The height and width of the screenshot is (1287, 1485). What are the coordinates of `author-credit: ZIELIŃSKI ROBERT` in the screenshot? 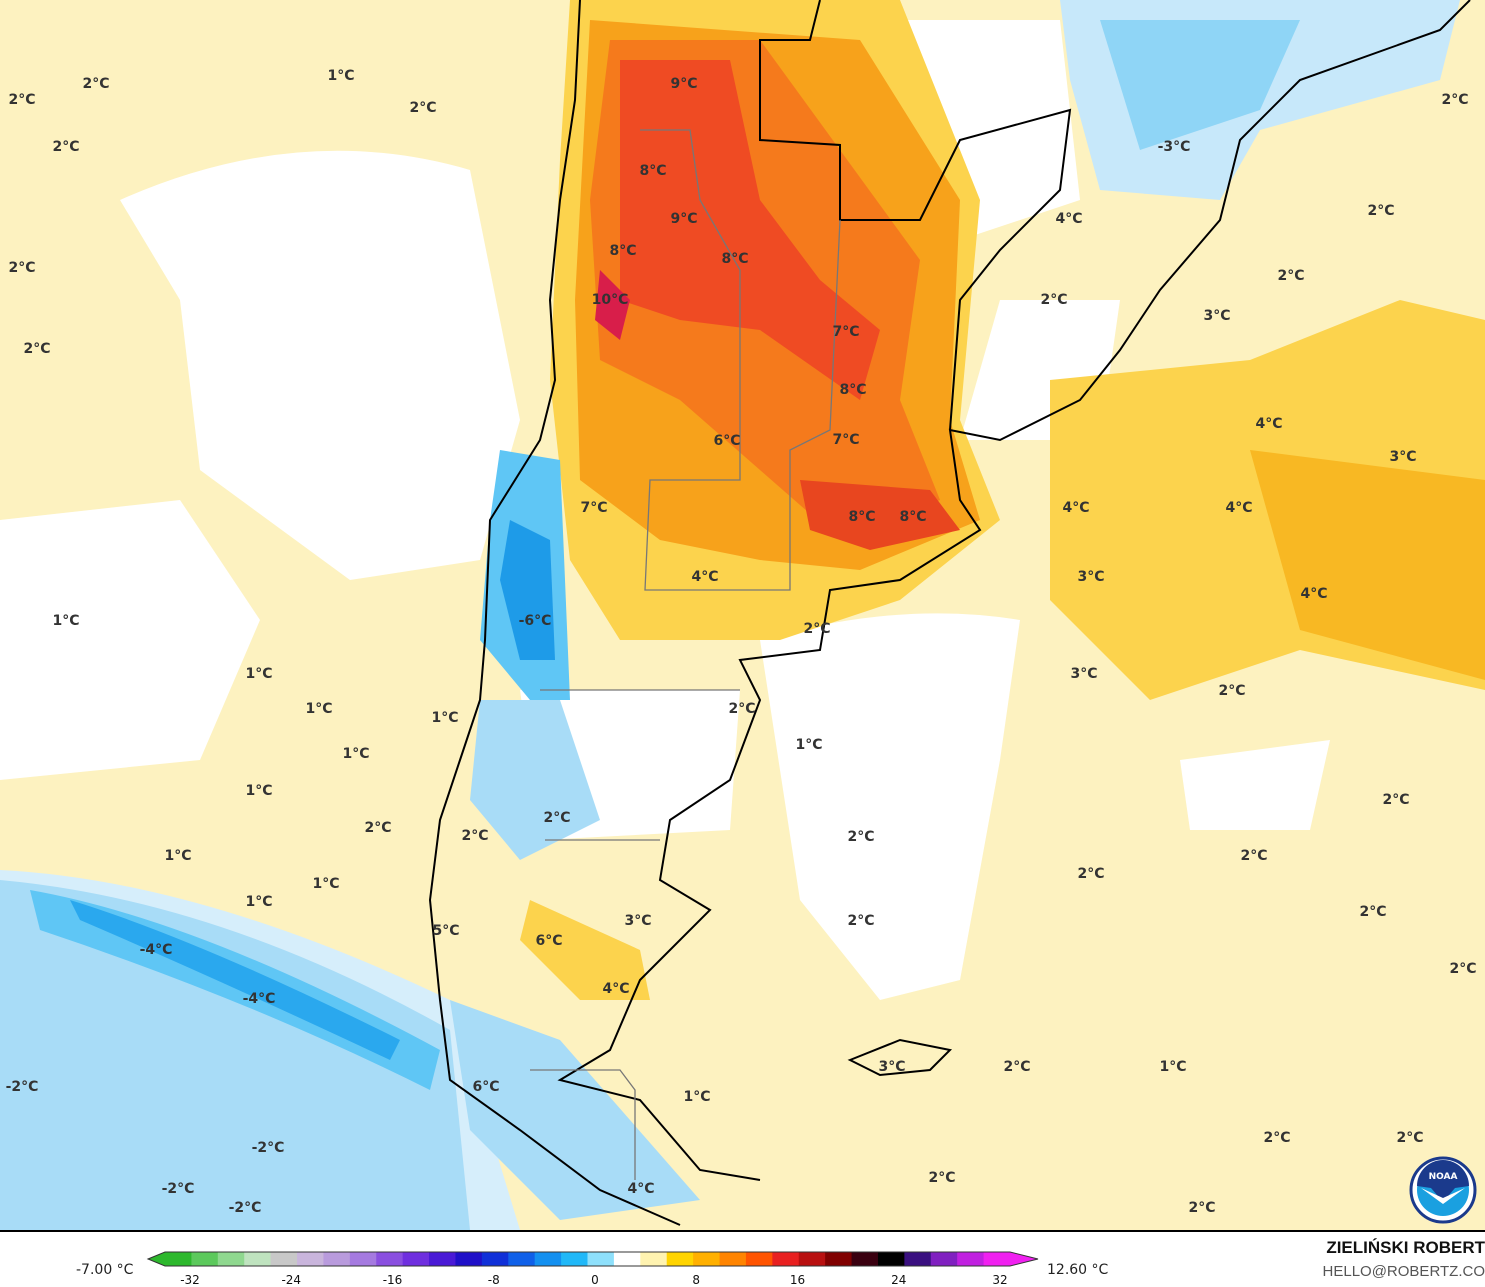 It's located at (1405, 1247).